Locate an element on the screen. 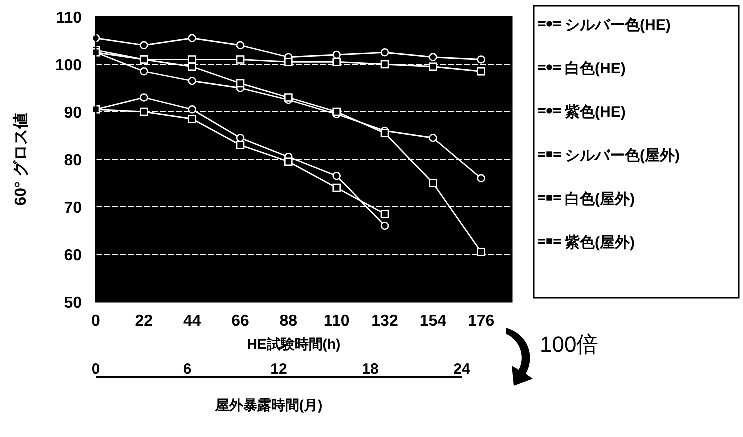 This screenshot has width=743, height=437. x2-tick-label: 0 is located at coordinates (96, 369).